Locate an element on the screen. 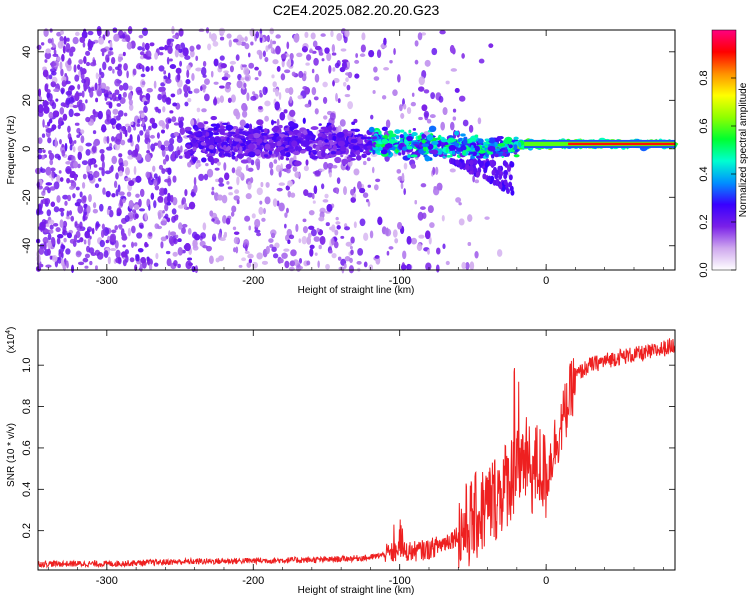 Image resolution: width=750 pixels, height=600 pixels. colorbar-gradient is located at coordinates (724, 150).